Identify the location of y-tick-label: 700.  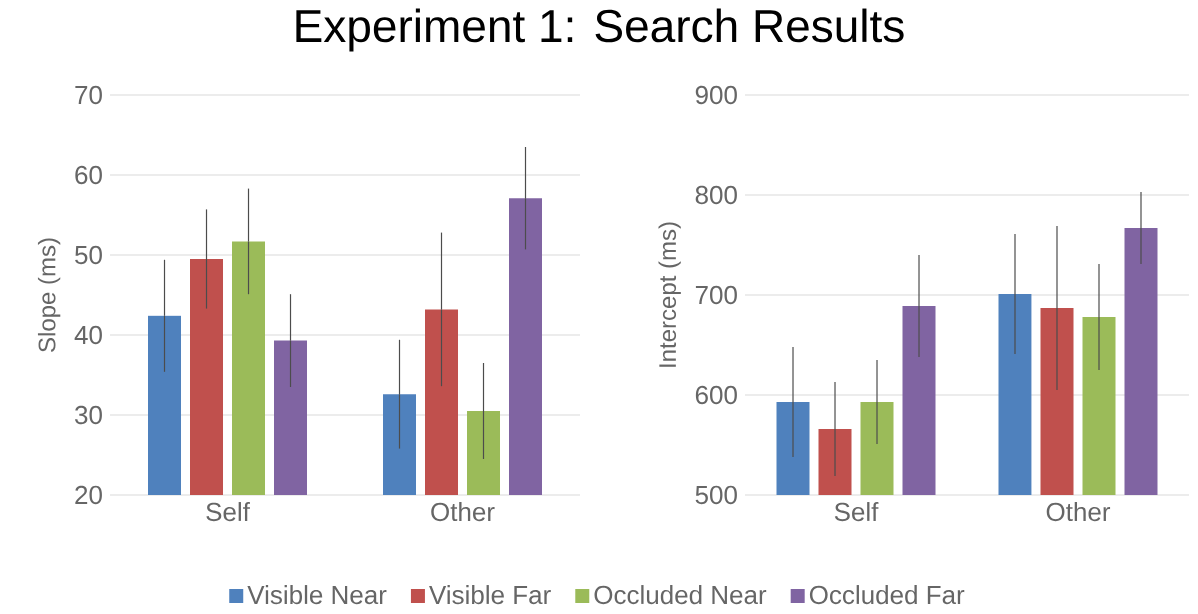
(716, 295).